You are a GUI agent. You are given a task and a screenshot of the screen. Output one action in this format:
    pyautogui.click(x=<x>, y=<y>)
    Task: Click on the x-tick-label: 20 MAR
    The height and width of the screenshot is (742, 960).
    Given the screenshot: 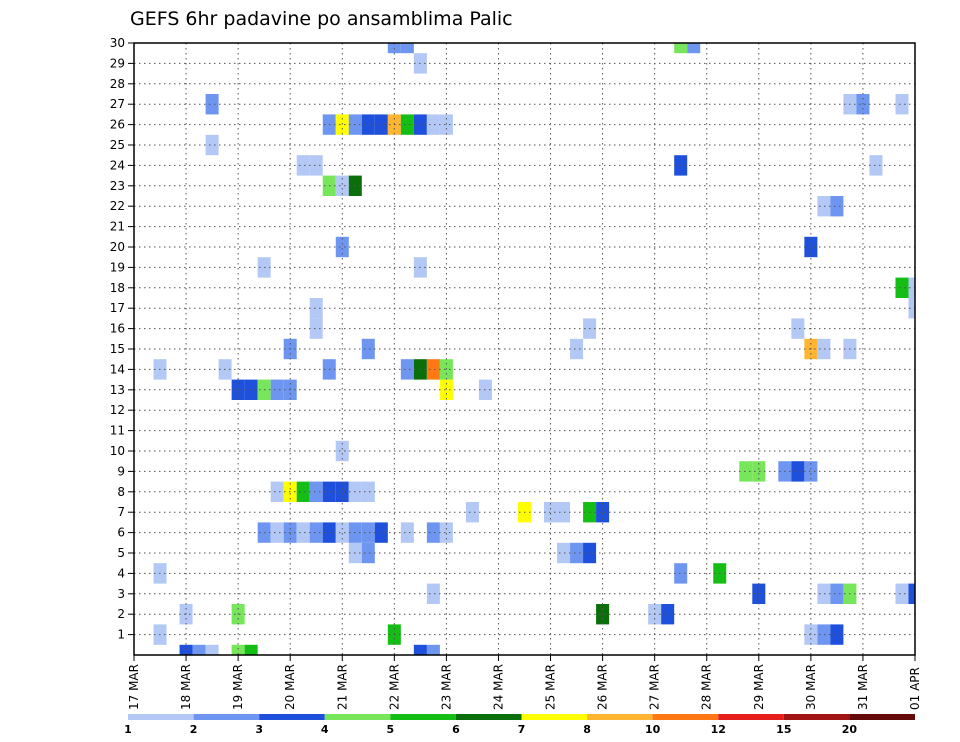 What is the action you would take?
    pyautogui.click(x=290, y=687)
    